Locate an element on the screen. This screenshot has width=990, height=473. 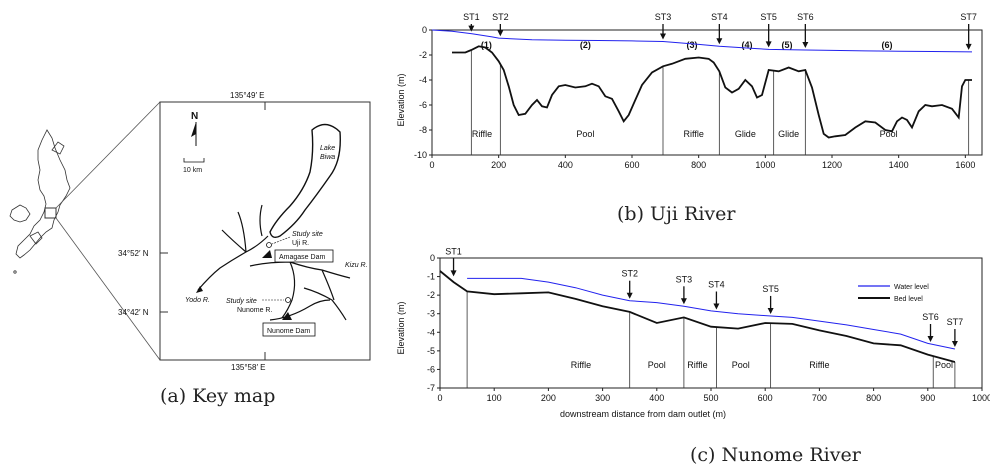
y-tick-label: -8 is located at coordinates (423, 130).